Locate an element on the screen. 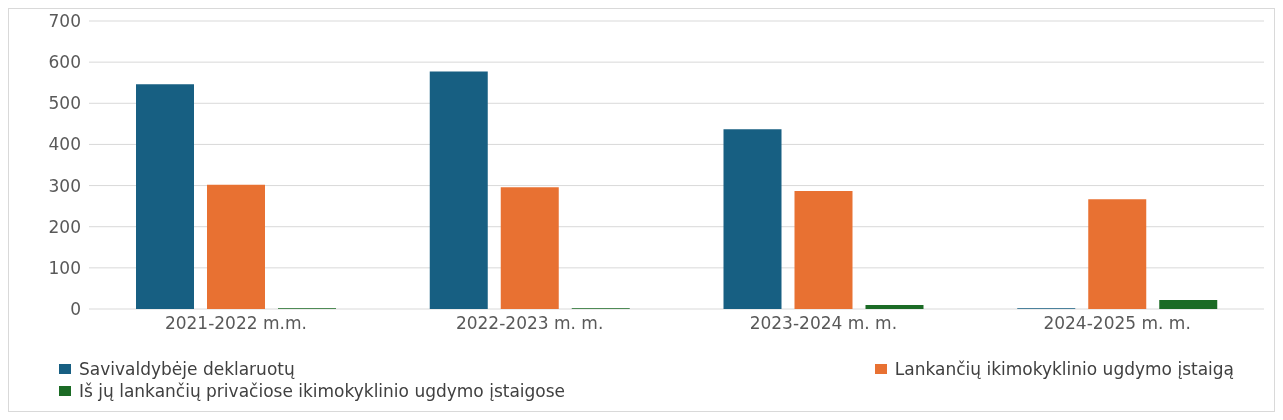 The width and height of the screenshot is (1283, 420). x-tick-label: 2022-2023 m. m. is located at coordinates (529, 323).